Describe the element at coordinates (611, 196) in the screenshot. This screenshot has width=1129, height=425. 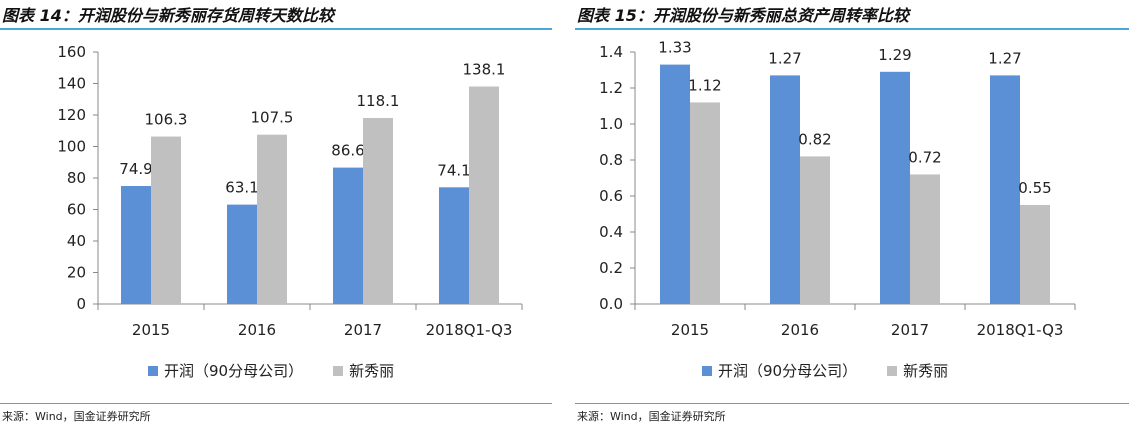
I see `y-tick-label: 0.6` at that location.